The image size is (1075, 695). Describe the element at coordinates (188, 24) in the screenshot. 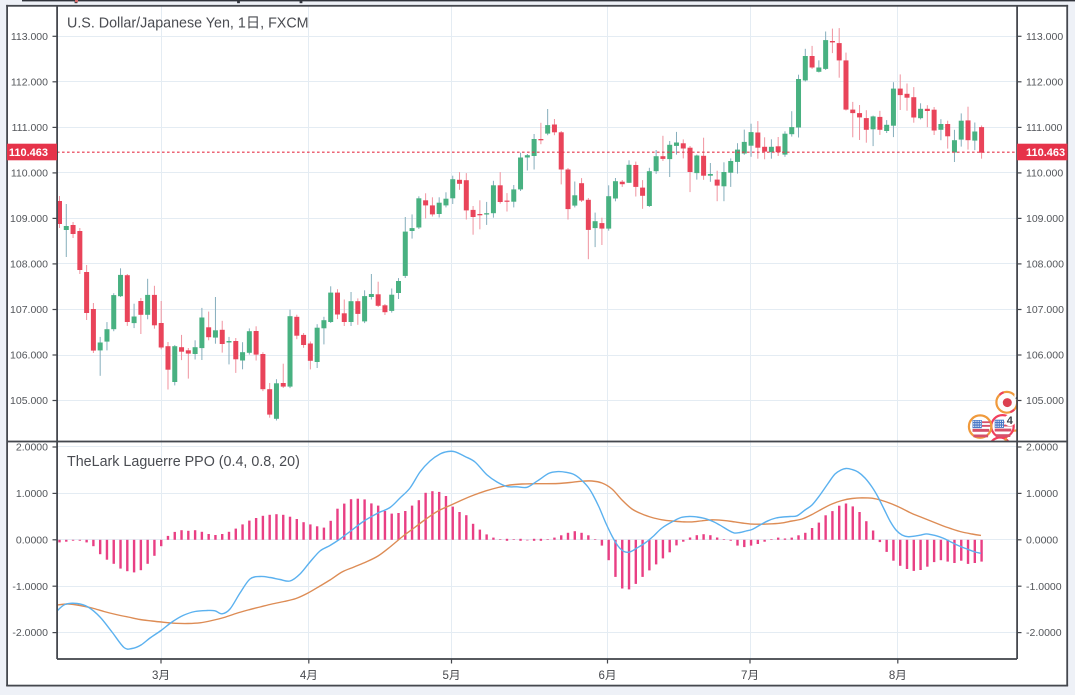

I see `svg-text:U.S. Dollar/Japanese Yen, 1日,: U.S. Dollar/Japanese Yen, 1日, FXCM` at that location.